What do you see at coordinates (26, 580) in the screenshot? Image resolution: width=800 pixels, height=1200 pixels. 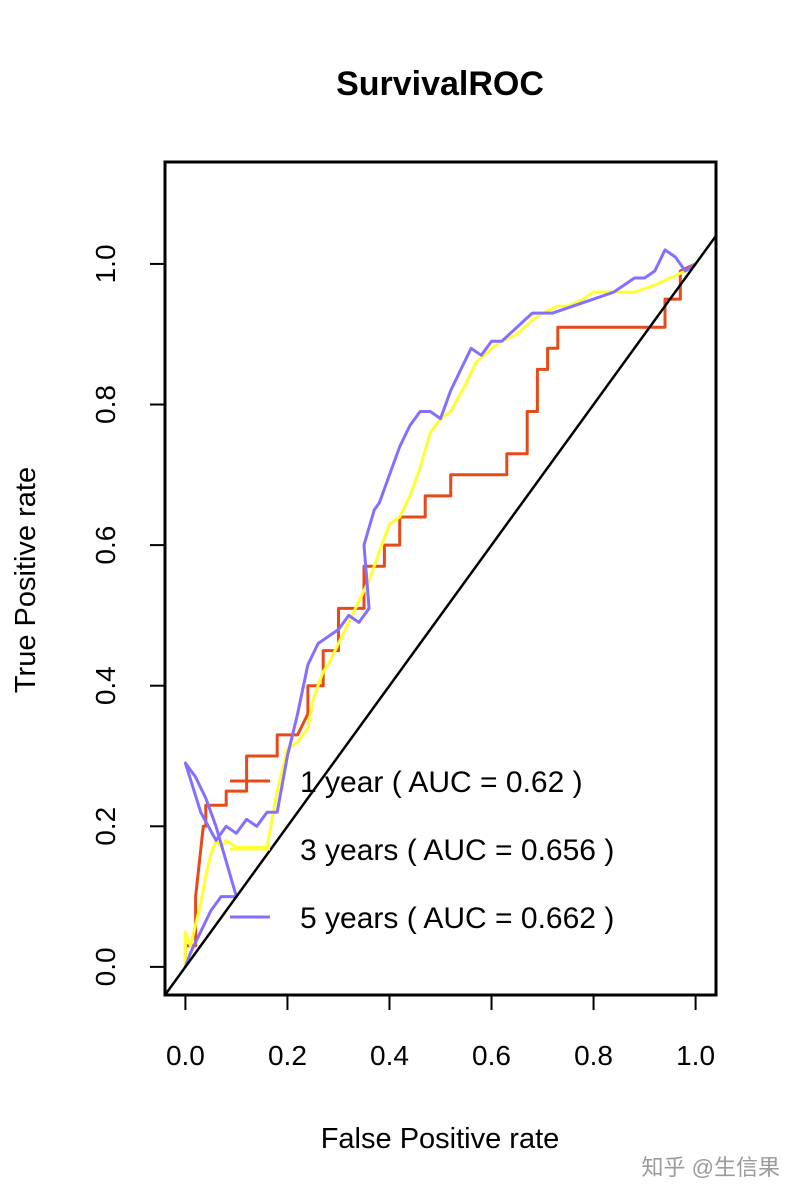 I see `y-axis-label: True Positive rate` at bounding box center [26, 580].